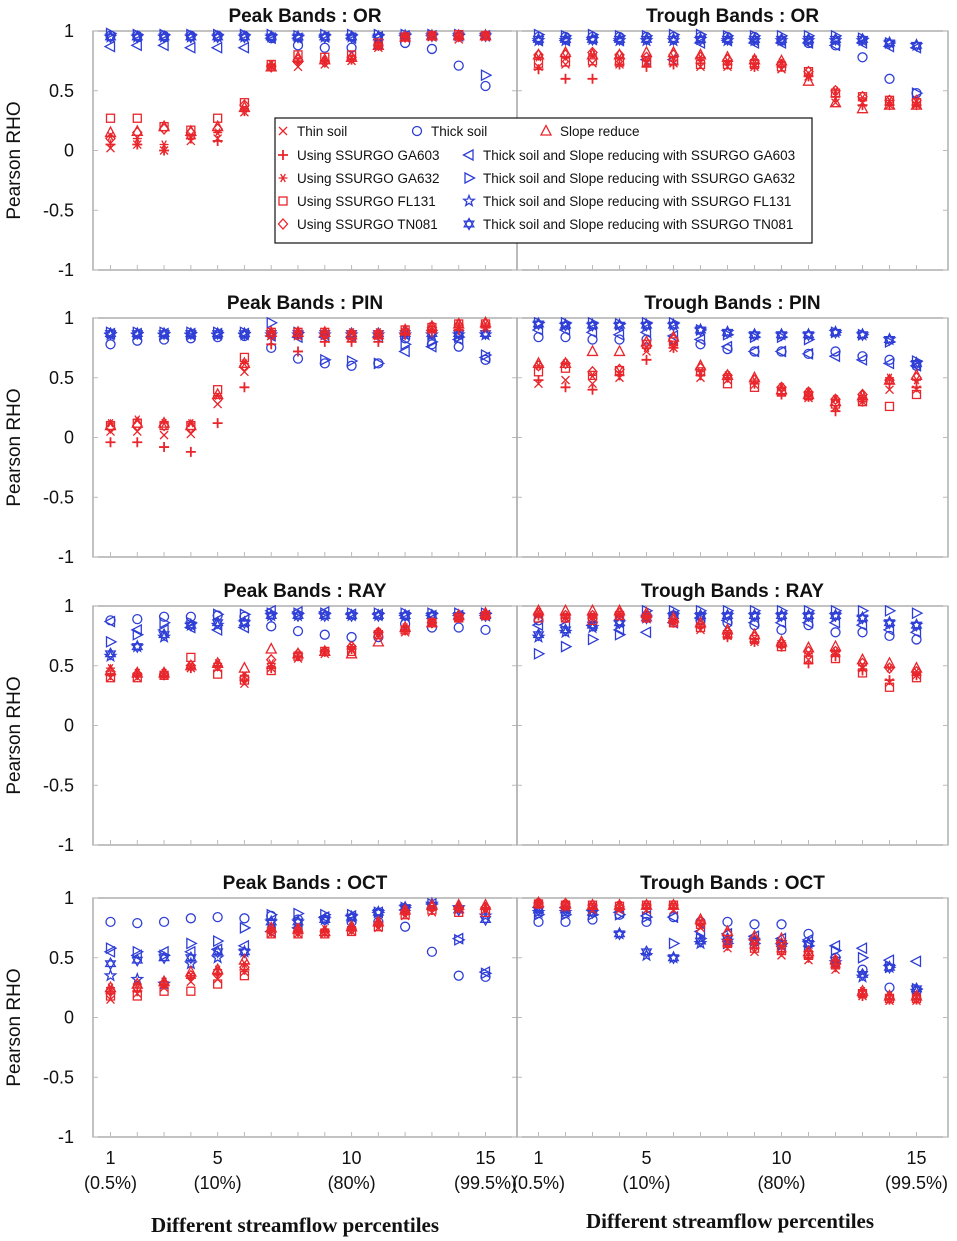 The width and height of the screenshot is (957, 1241). I want to click on legend-marker-fl131, so click(283, 201).